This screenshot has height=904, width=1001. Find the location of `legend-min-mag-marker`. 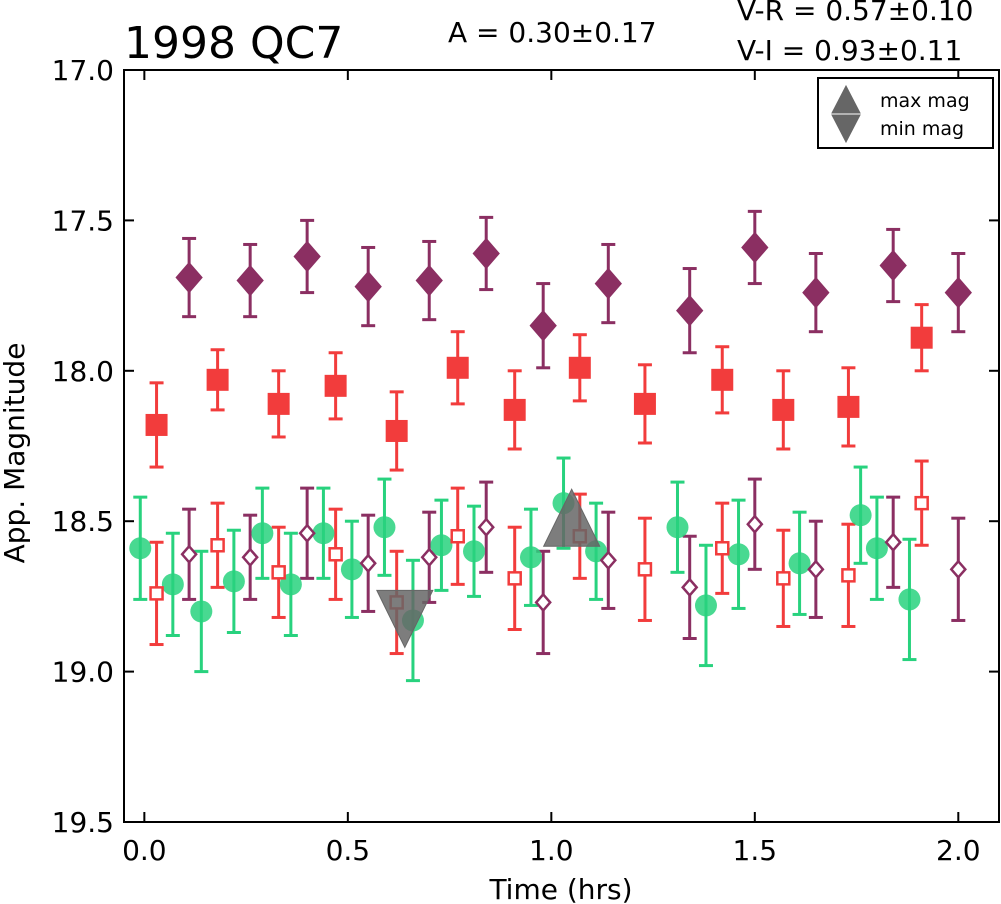

legend-min-mag-marker is located at coordinates (846, 129).